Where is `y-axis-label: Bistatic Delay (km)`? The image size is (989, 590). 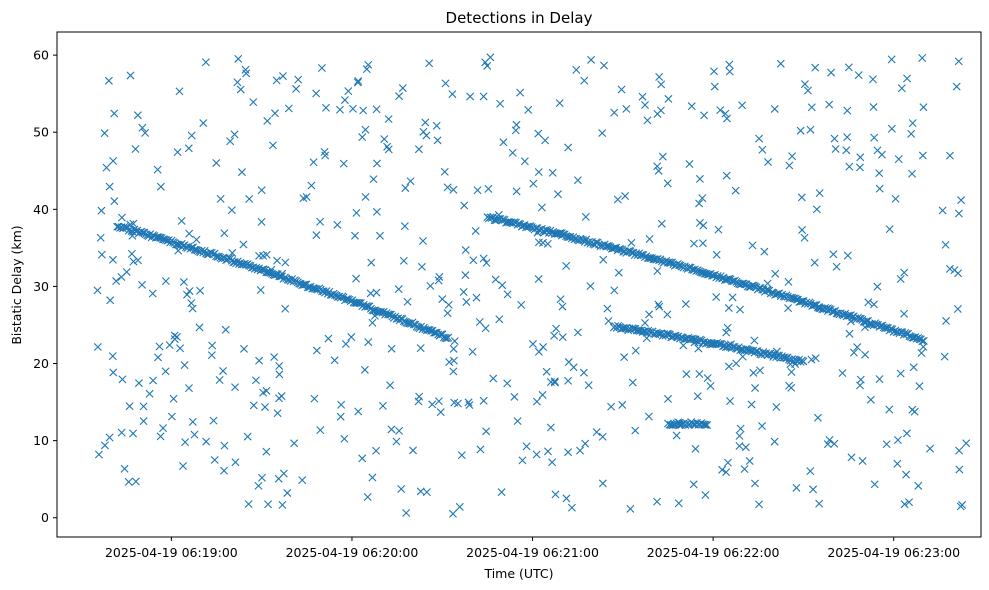
y-axis-label: Bistatic Delay (km) is located at coordinates (16, 284).